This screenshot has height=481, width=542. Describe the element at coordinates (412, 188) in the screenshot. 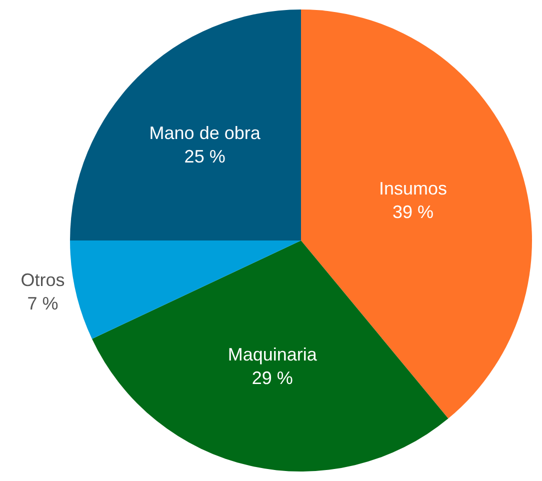

I see `slice-label: Insumos` at that location.